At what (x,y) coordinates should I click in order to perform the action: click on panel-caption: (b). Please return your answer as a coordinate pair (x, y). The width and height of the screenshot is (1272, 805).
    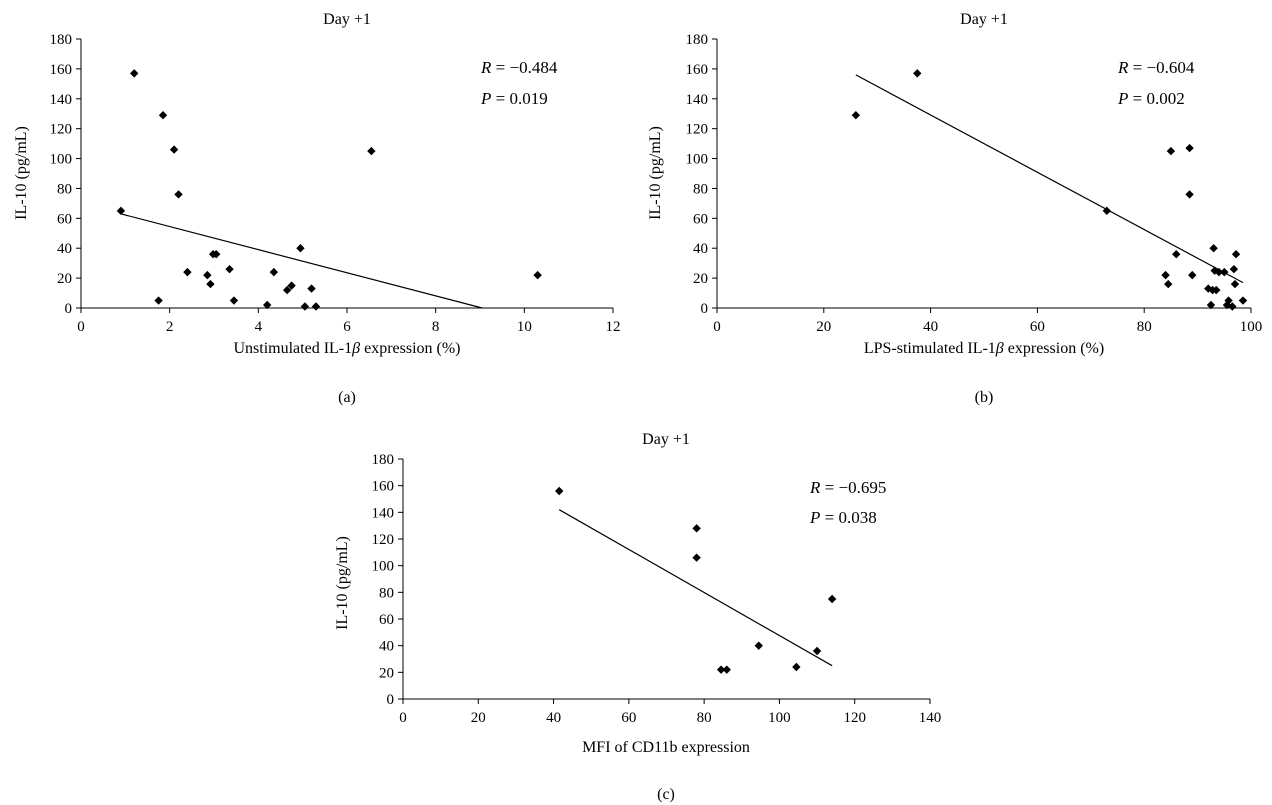
    Looking at the image, I should click on (984, 397).